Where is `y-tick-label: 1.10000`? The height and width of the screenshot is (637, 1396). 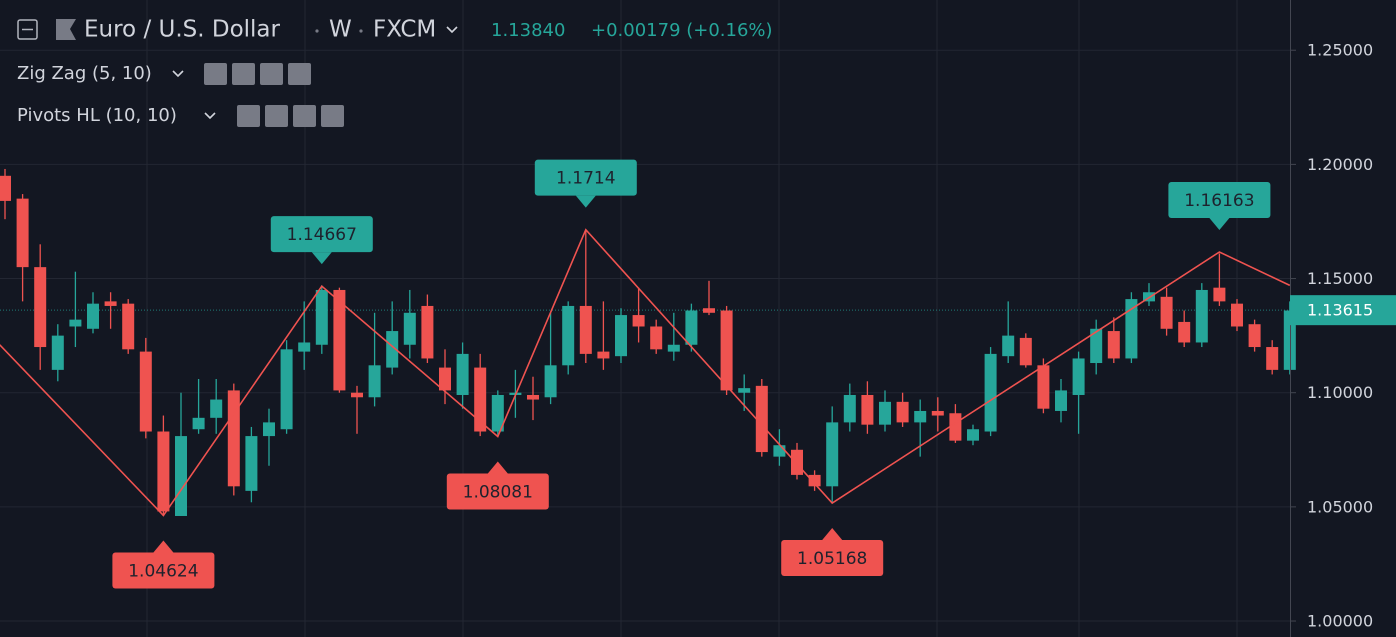
y-tick-label: 1.10000 is located at coordinates (1340, 392).